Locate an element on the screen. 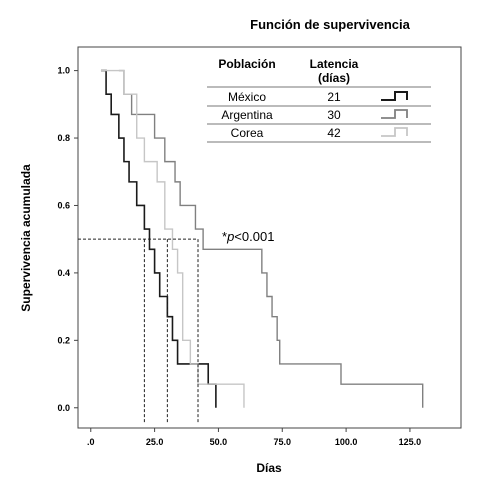  chart-title: Función de supervivencia is located at coordinates (330, 24).